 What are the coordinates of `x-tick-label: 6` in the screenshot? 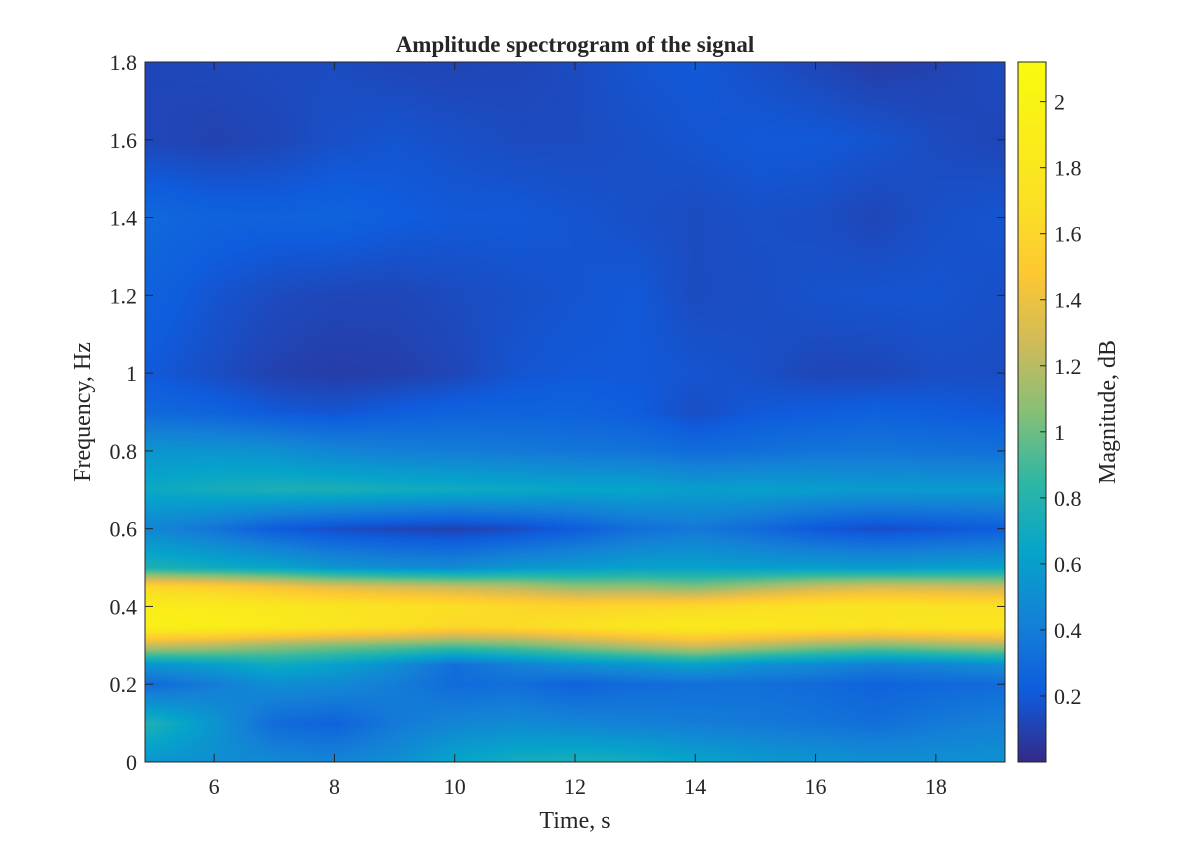 It's located at (214, 786).